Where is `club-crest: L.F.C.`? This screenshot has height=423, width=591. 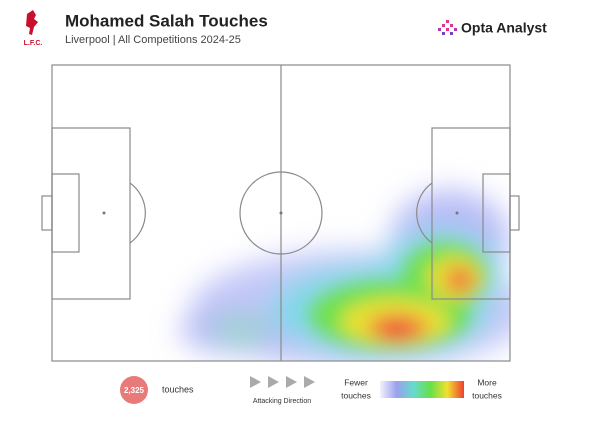 club-crest: L.F.C. is located at coordinates (33, 28).